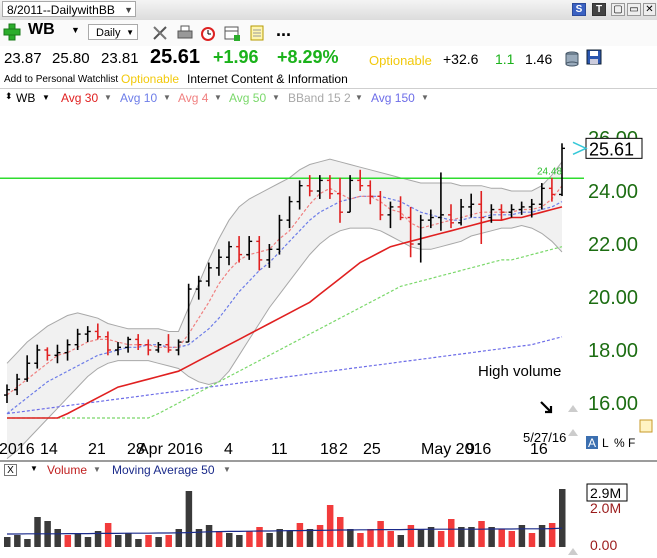 This screenshot has width=657, height=558. What do you see at coordinates (605, 508) in the screenshot?
I see `volume-y-tick: 2.0M` at bounding box center [605, 508].